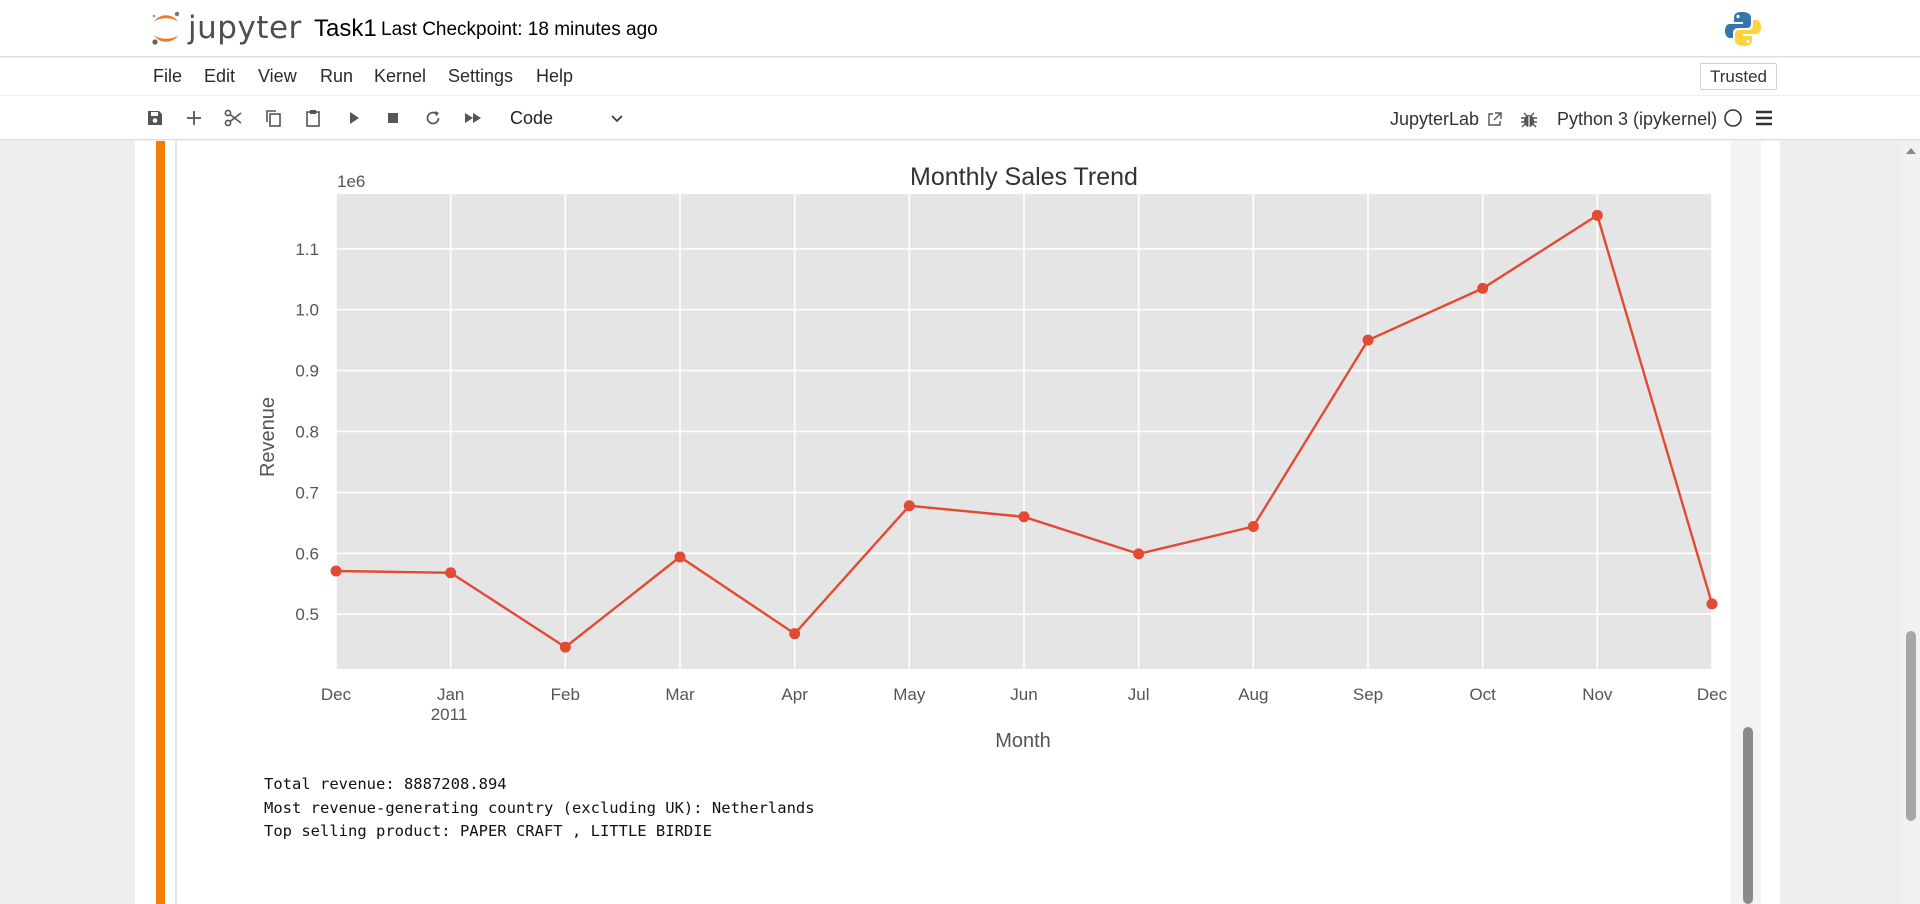  I want to click on restart-button, so click(433, 118).